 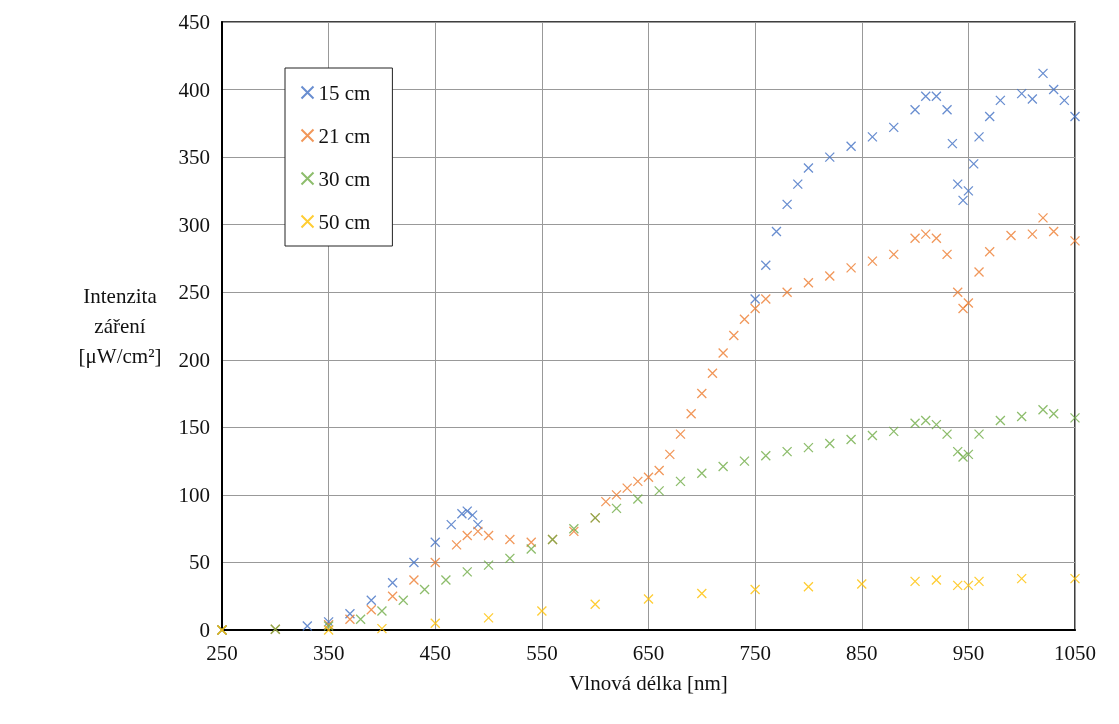 What do you see at coordinates (194, 292) in the screenshot?
I see `y-tick-label: 250` at bounding box center [194, 292].